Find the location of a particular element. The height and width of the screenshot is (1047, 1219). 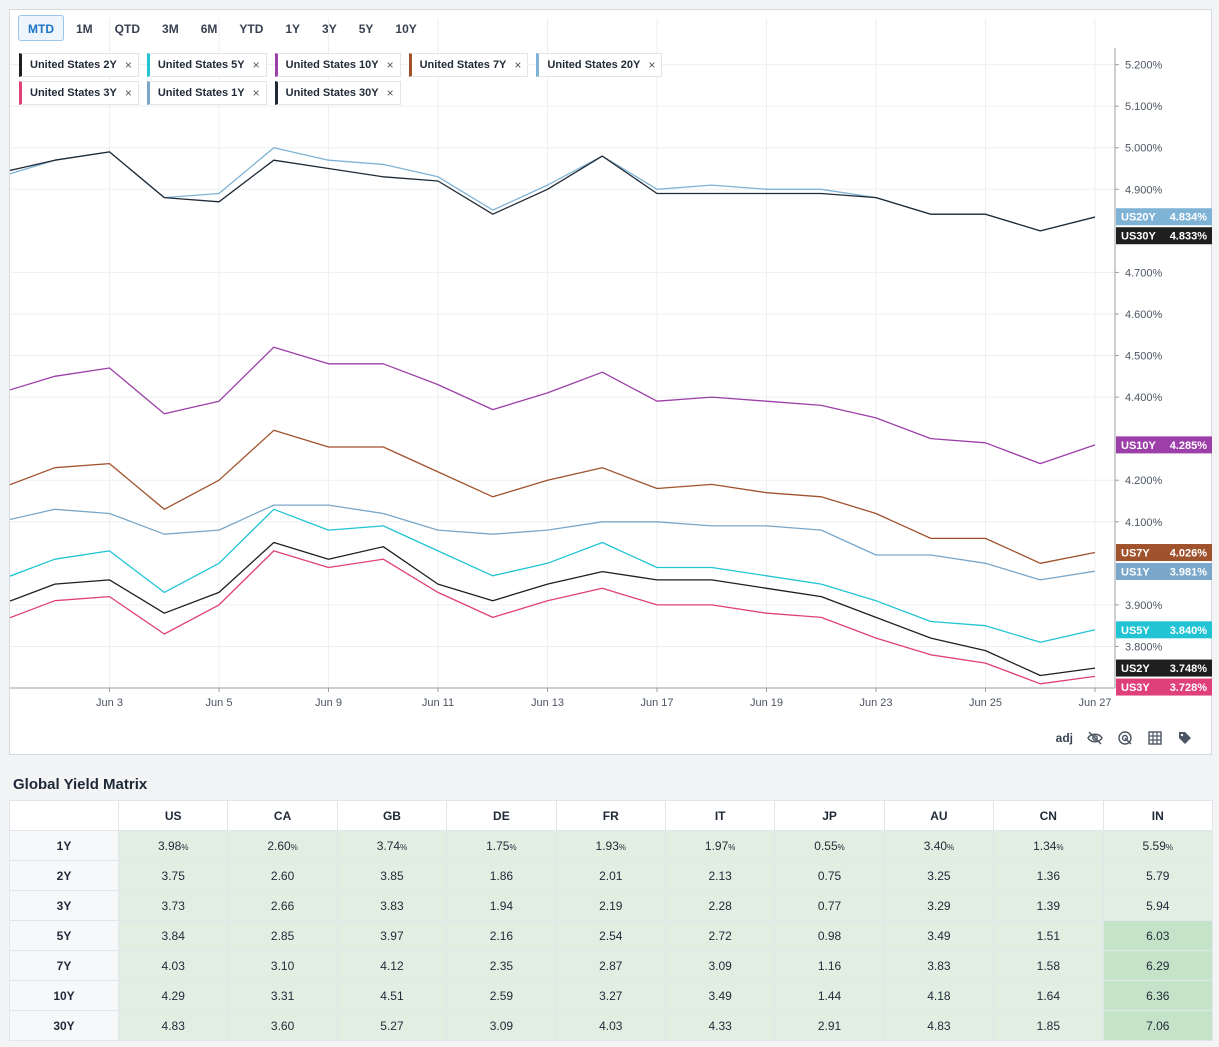

matrix-cell: 3.10 is located at coordinates (282, 965).